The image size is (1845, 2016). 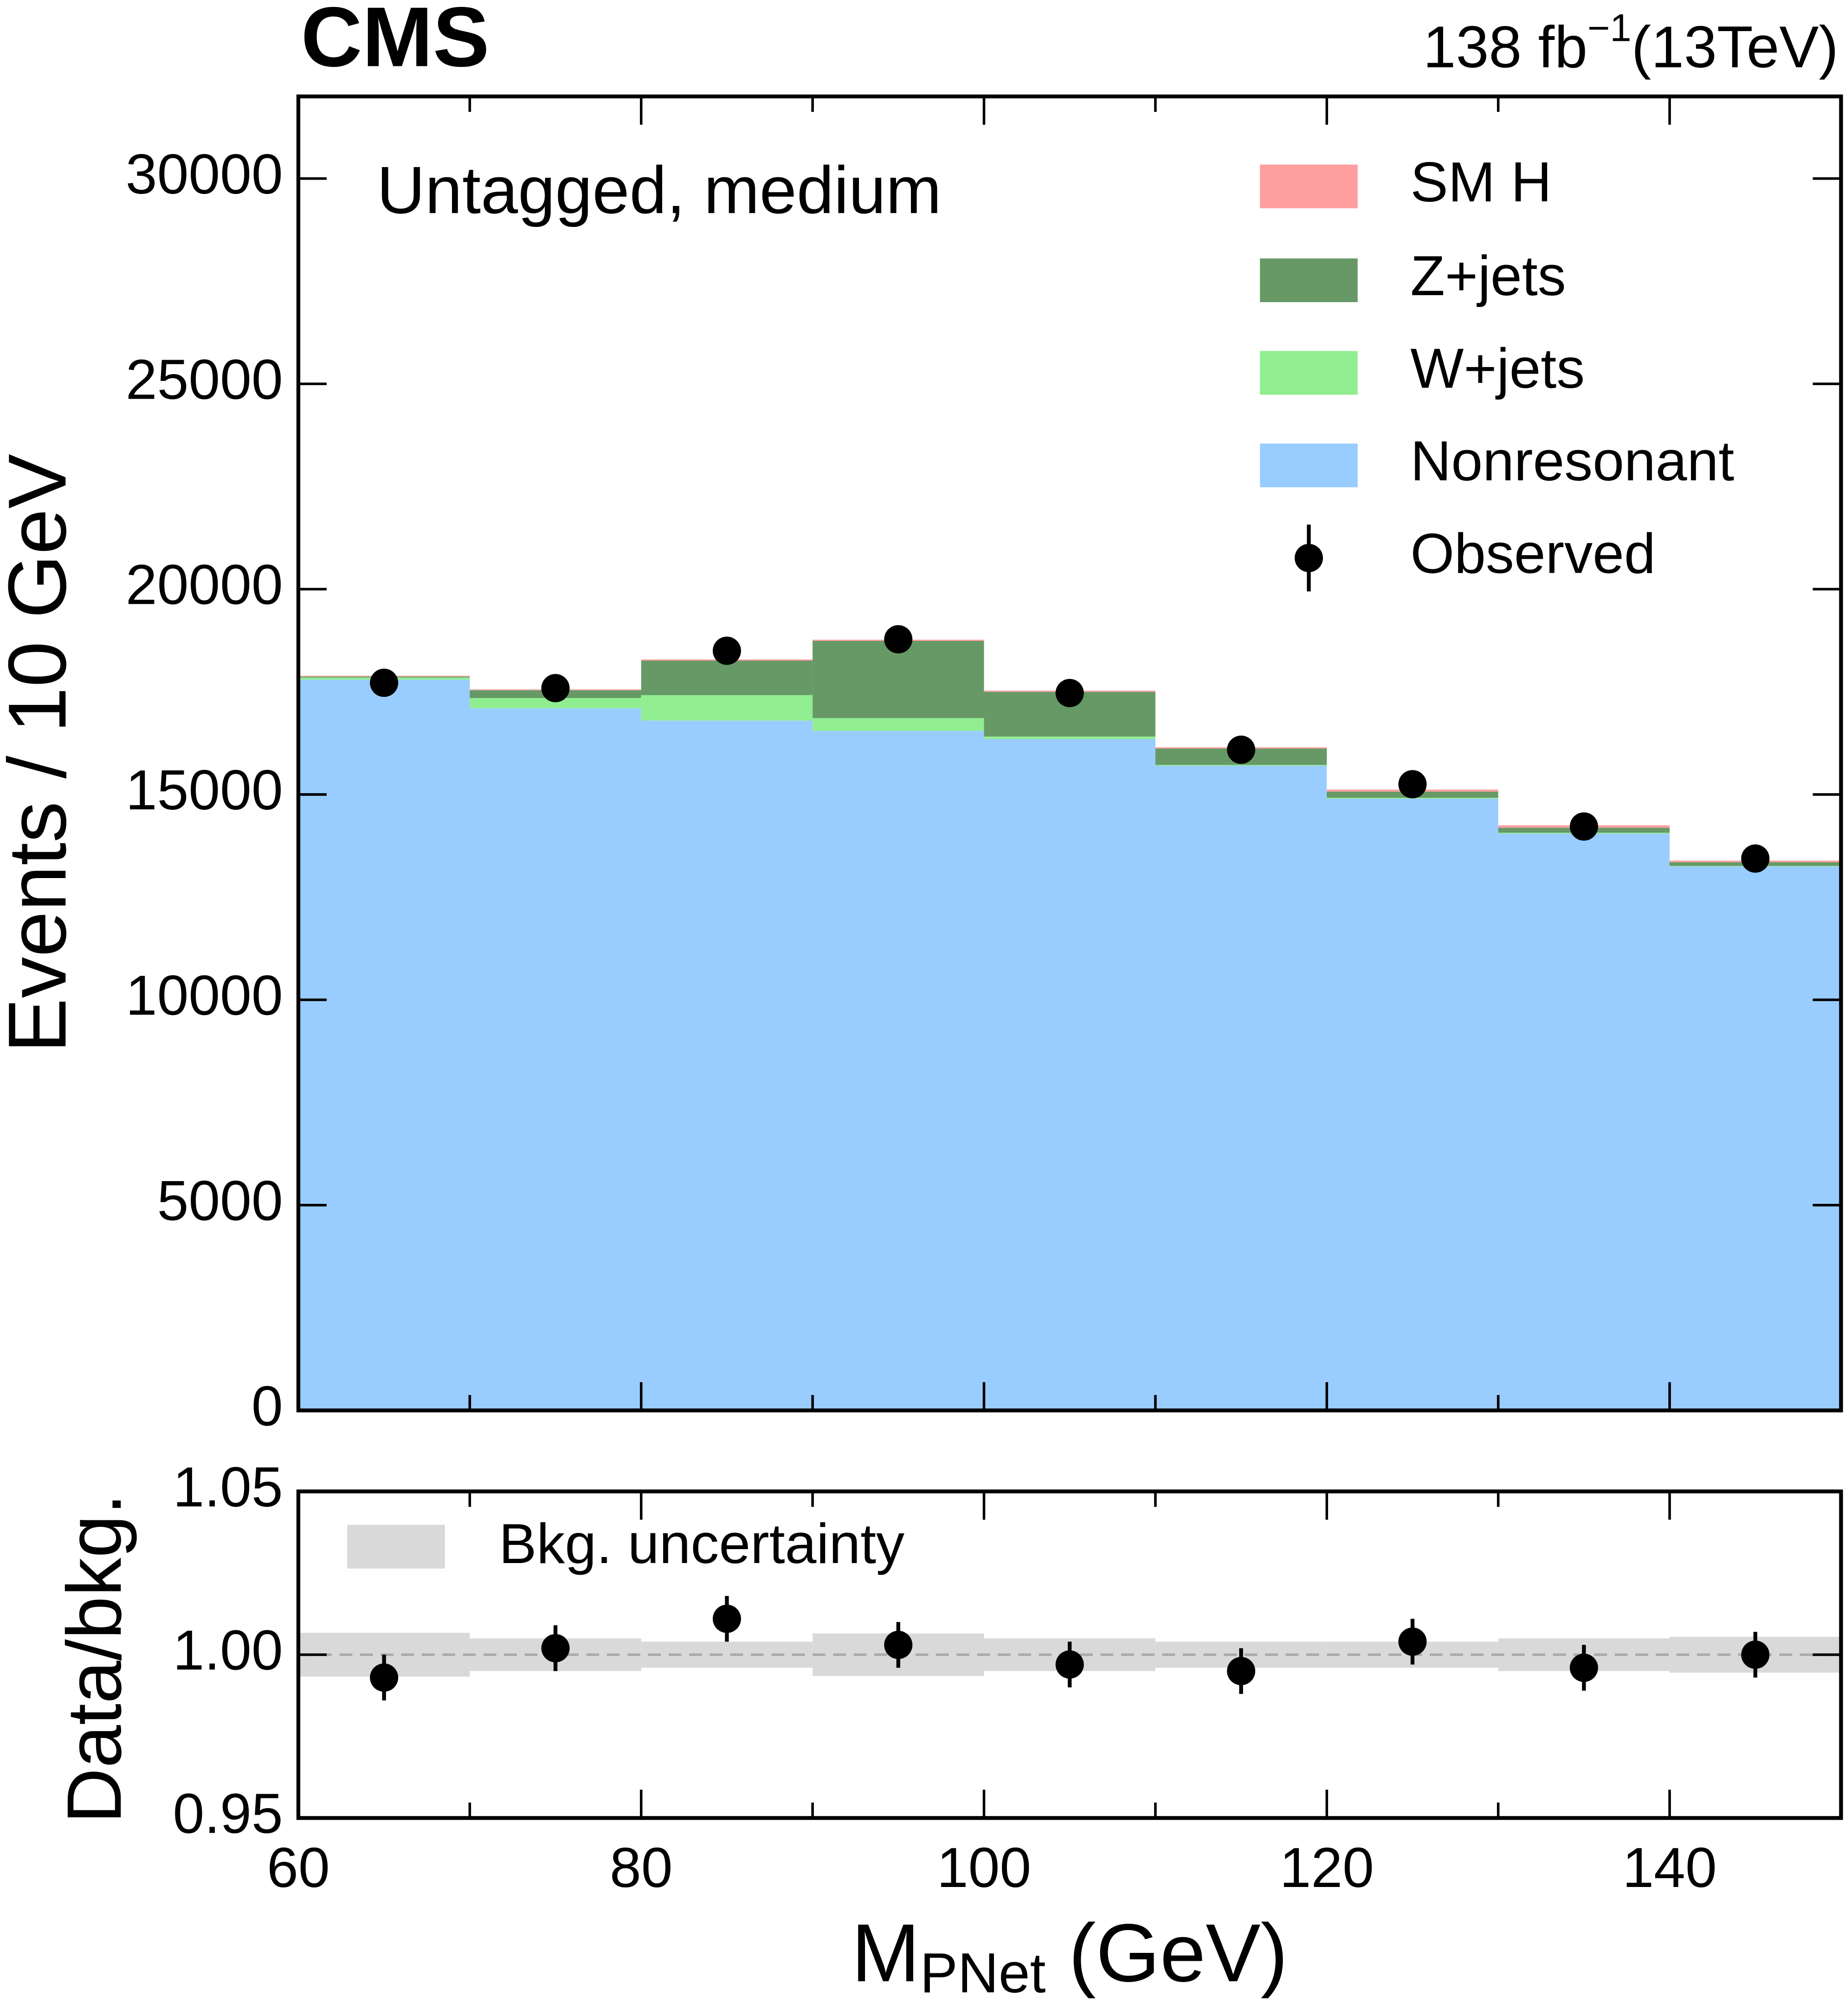 I want to click on x-label-unit: (GeV), so click(x=1166, y=1952).